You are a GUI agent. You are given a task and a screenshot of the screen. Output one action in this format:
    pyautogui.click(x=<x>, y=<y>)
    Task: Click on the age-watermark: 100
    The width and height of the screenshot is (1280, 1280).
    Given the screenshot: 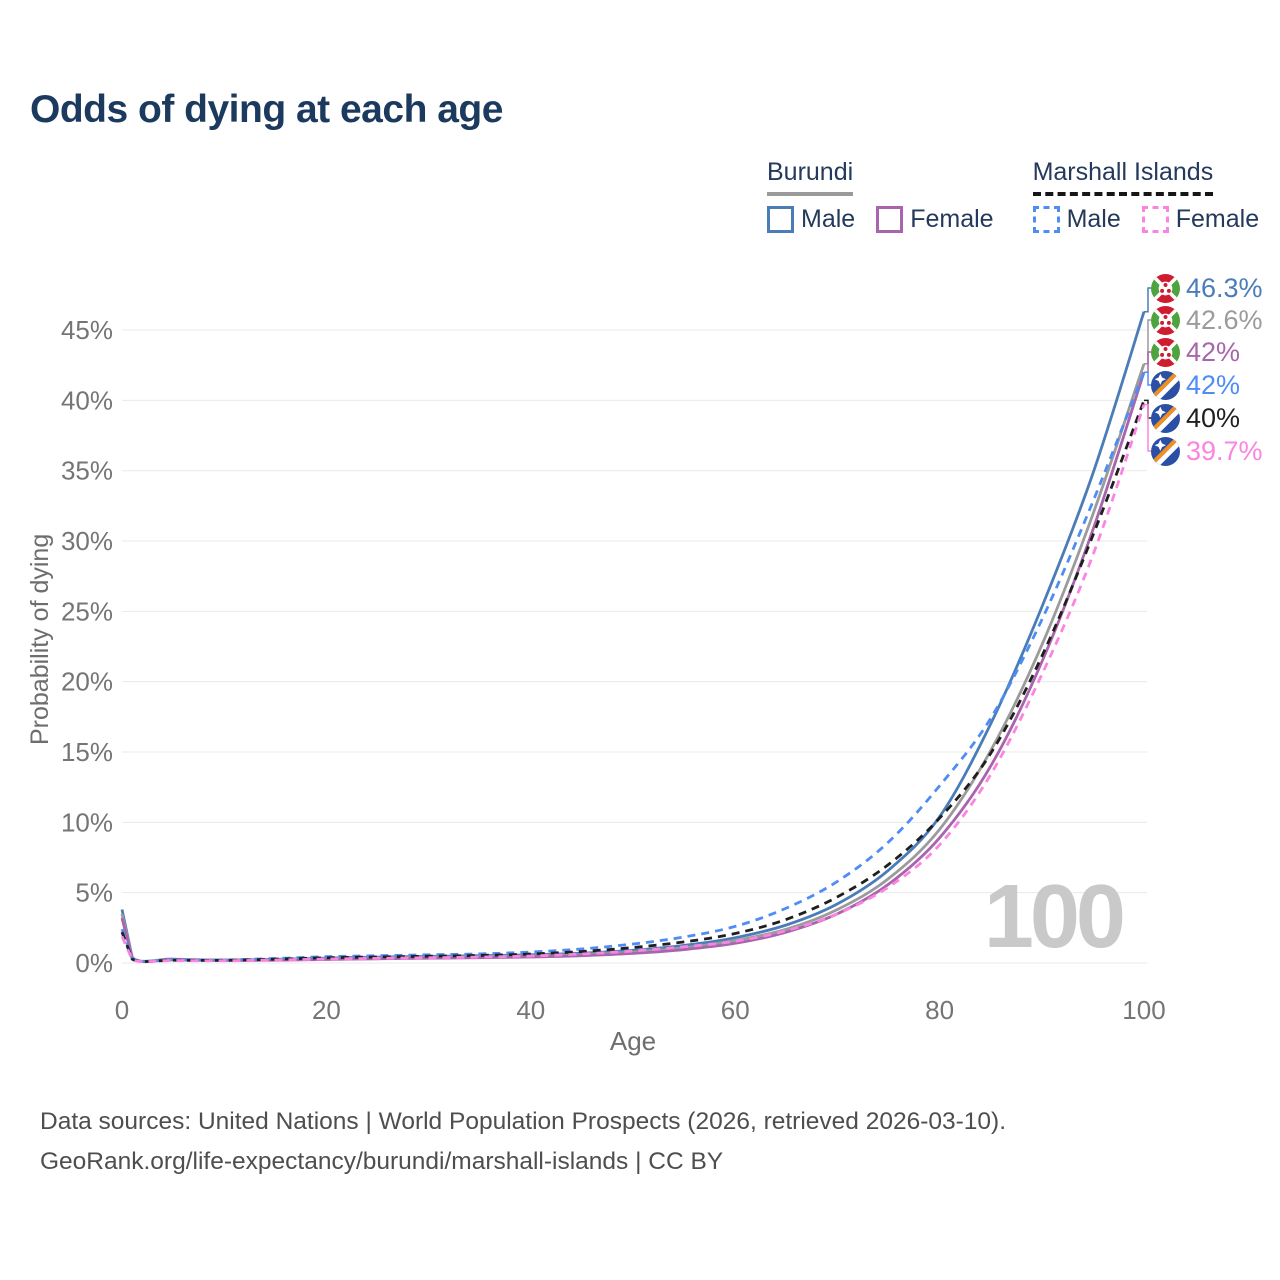 What is the action you would take?
    pyautogui.click(x=1054, y=917)
    